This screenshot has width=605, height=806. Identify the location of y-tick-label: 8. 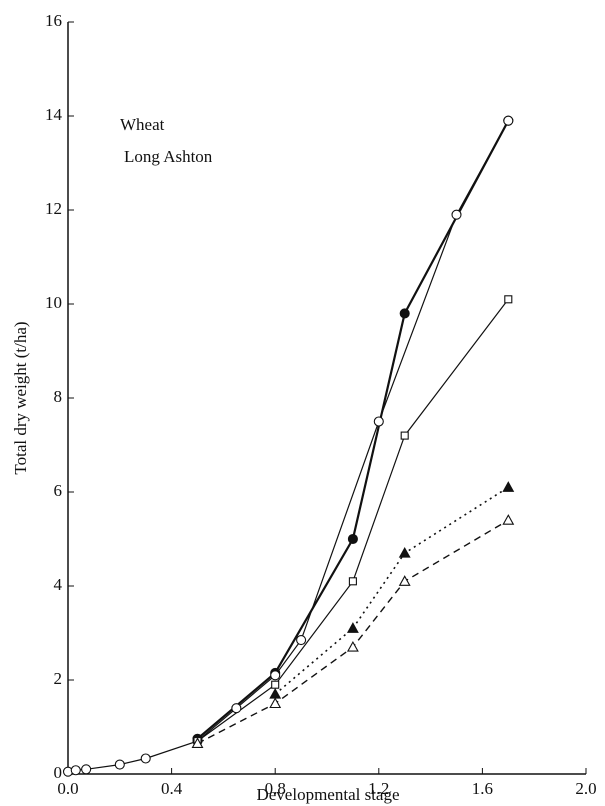
(58, 396).